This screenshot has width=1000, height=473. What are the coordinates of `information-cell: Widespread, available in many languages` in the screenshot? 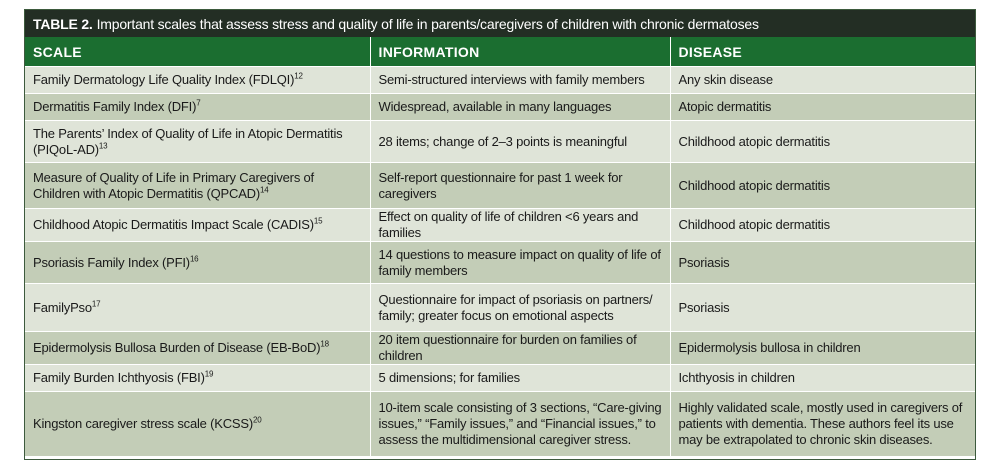 It's located at (520, 107).